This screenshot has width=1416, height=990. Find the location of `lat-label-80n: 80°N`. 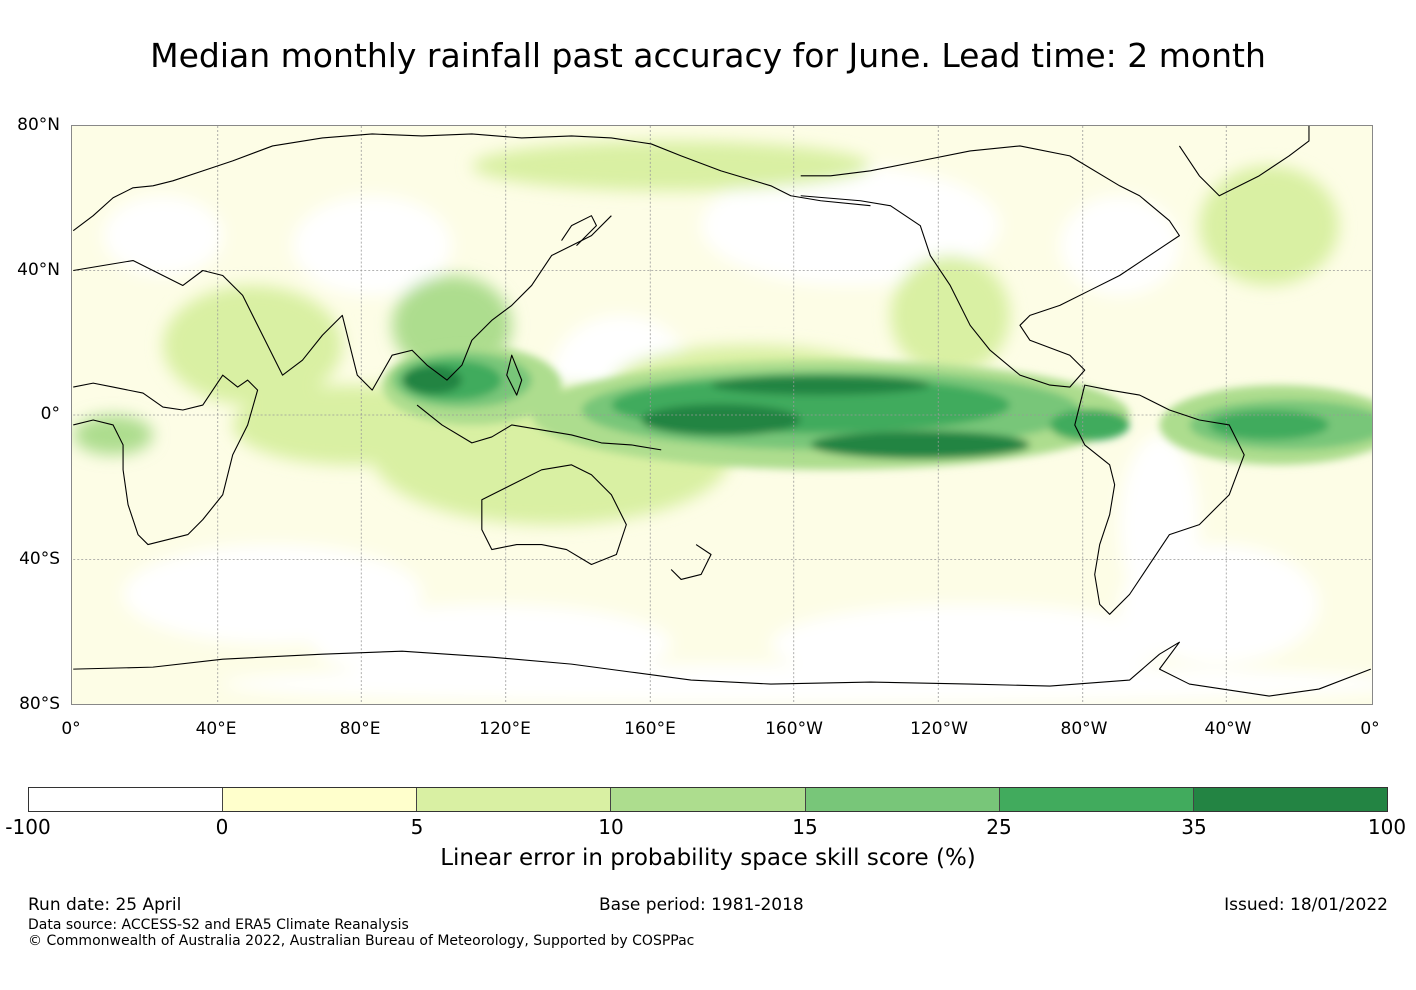

lat-label-80n: 80°N is located at coordinates (38, 125).